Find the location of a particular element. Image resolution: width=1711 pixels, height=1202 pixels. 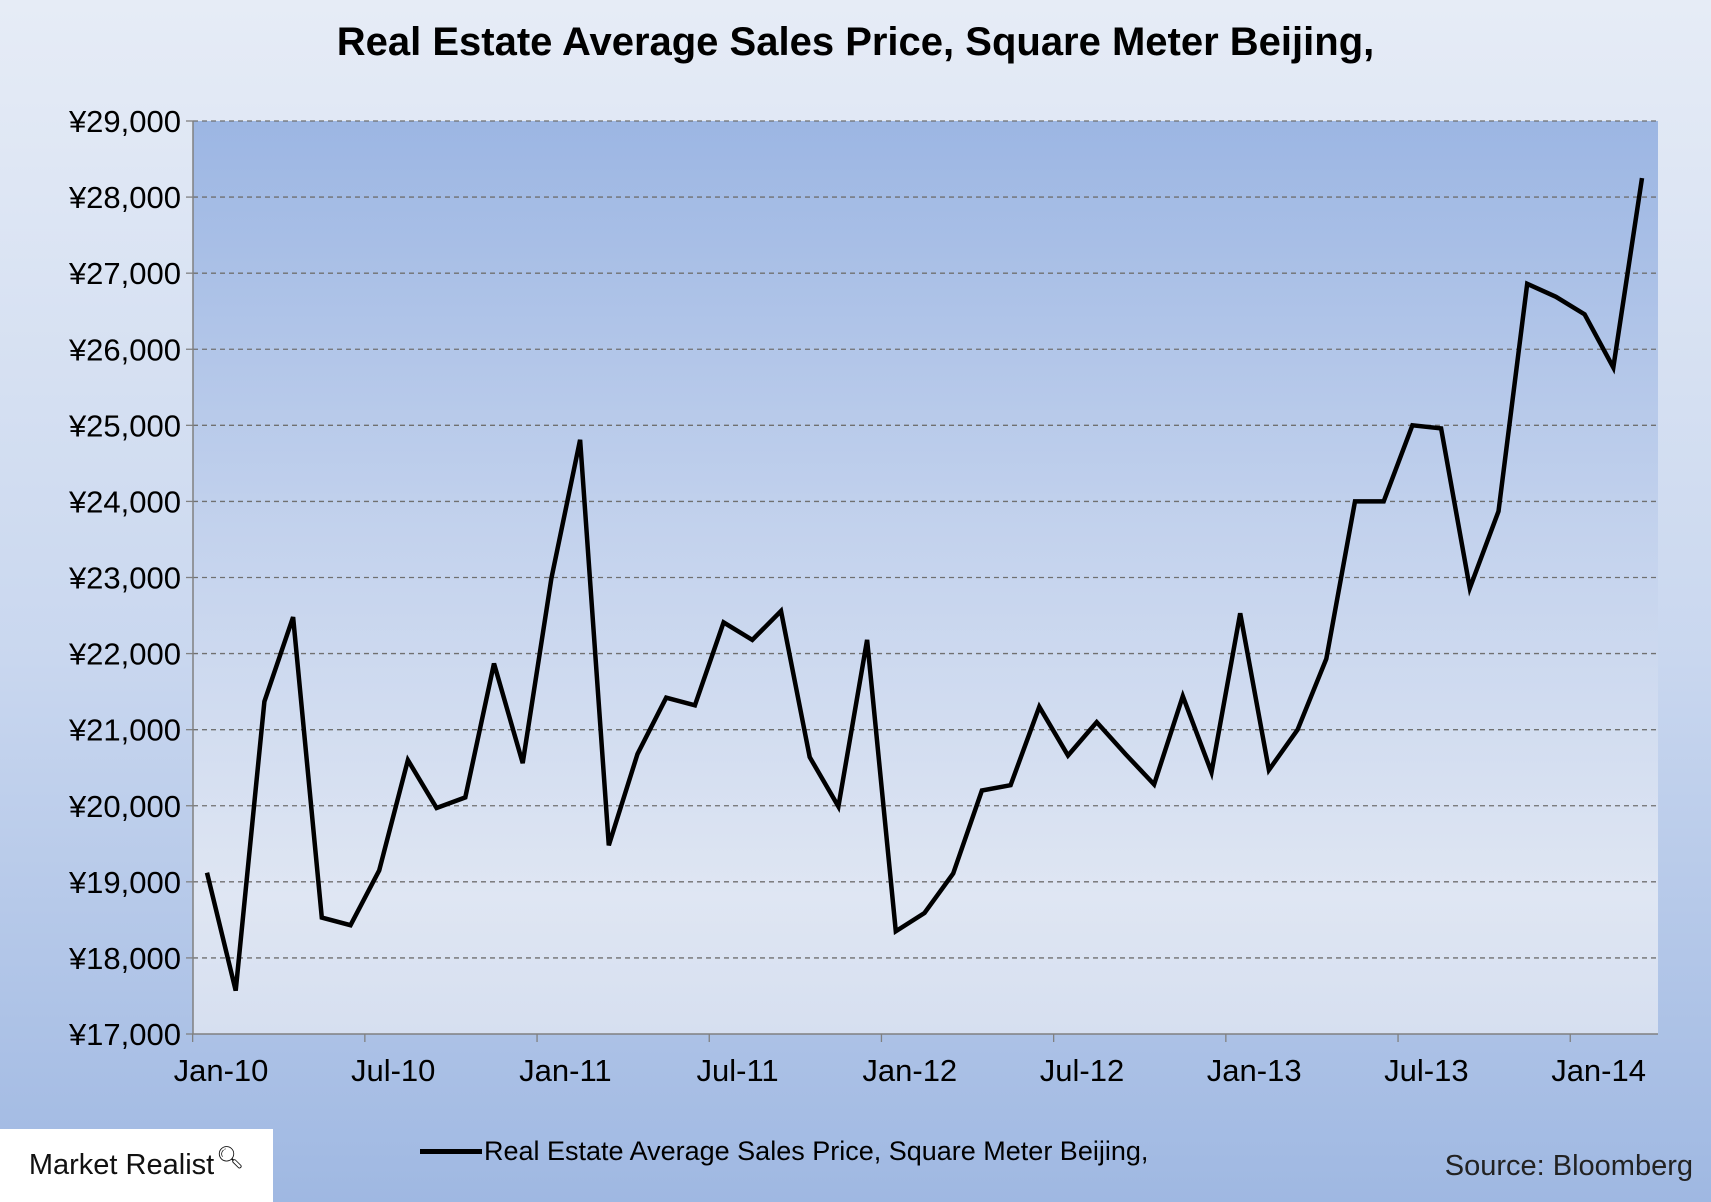

y-tick-label: ¥23,000 is located at coordinates (124, 578).